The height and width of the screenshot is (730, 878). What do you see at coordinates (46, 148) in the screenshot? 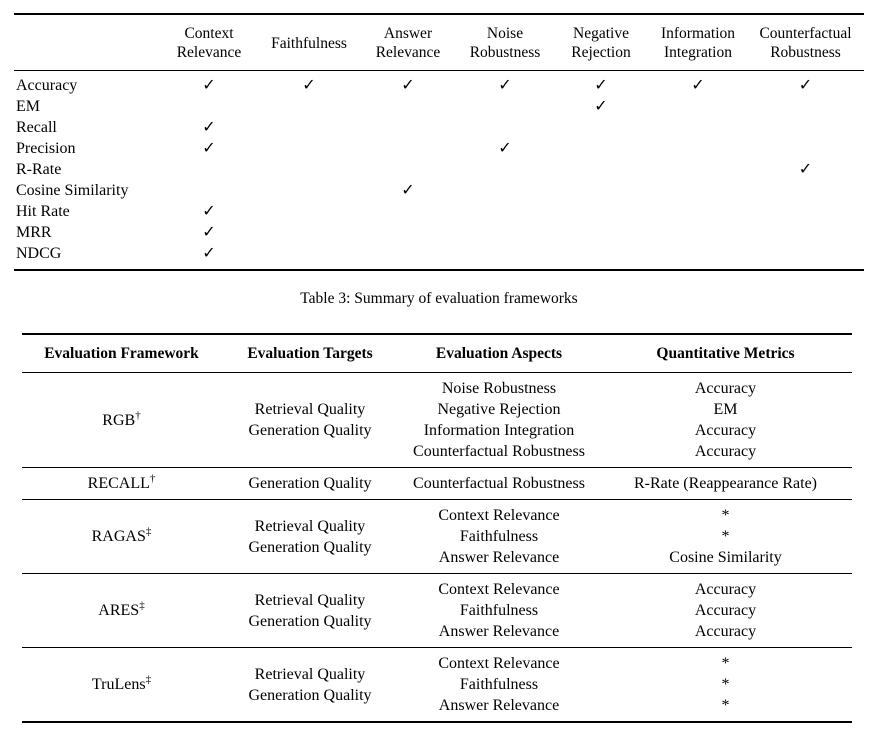
I see `metric-label: Precision` at bounding box center [46, 148].